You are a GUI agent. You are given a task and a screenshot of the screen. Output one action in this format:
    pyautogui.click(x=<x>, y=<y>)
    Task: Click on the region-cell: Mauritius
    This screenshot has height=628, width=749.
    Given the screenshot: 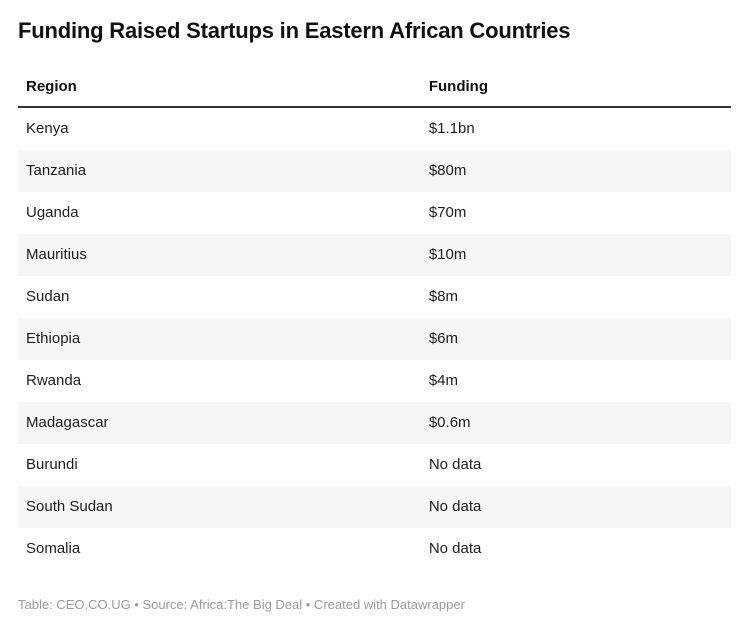 What is the action you would take?
    pyautogui.click(x=56, y=254)
    